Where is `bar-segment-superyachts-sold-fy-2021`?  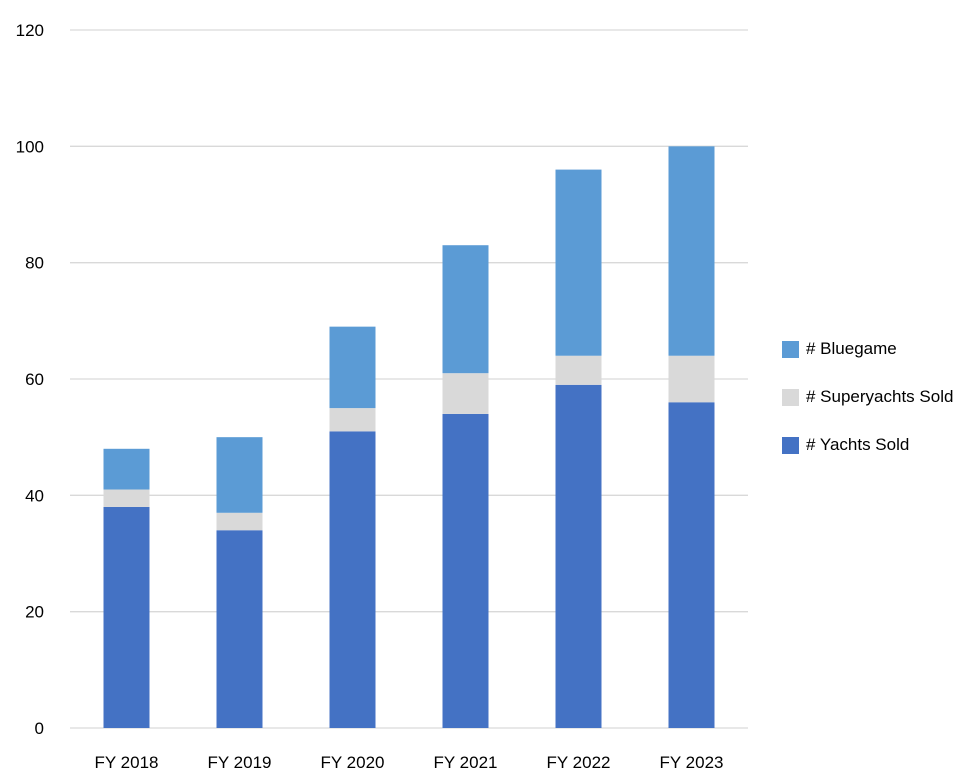 bar-segment-superyachts-sold-fy-2021 is located at coordinates (465, 393).